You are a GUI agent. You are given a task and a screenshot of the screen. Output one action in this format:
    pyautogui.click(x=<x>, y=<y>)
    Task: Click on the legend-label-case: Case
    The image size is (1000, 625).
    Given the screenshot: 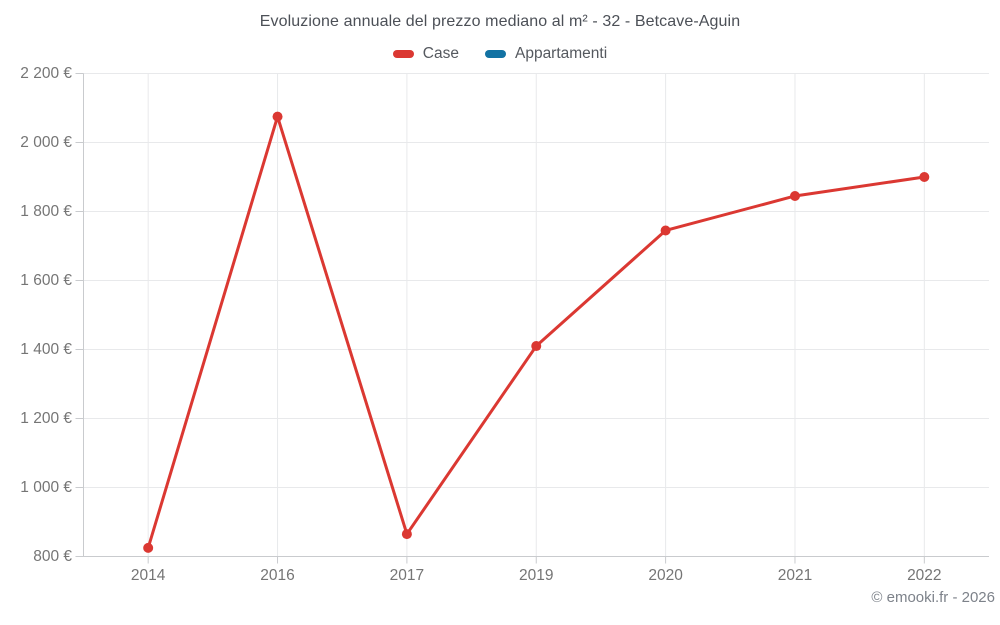 What is the action you would take?
    pyautogui.click(x=440, y=53)
    